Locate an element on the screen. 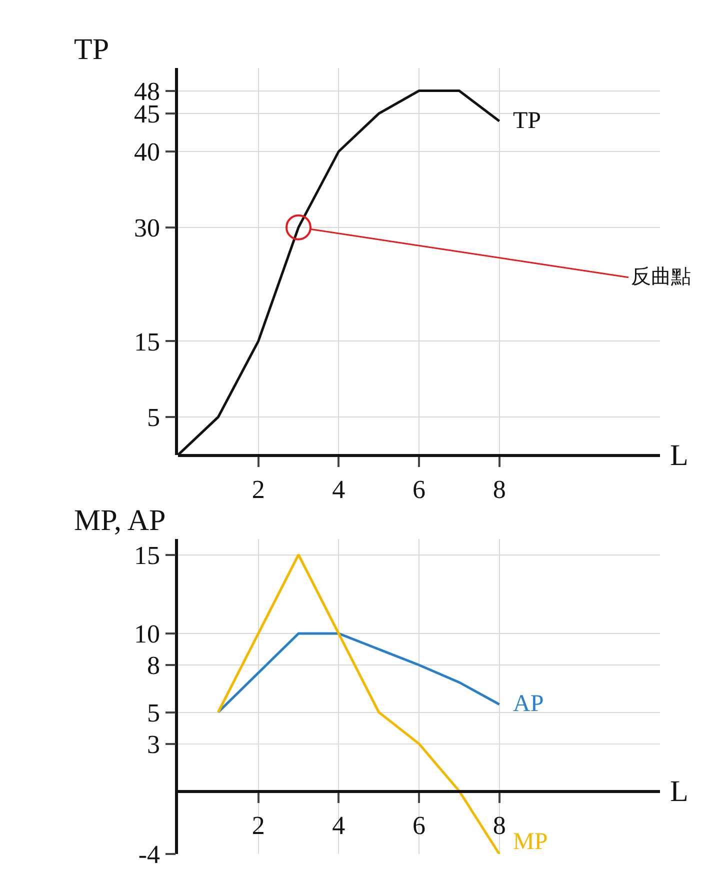 The height and width of the screenshot is (876, 715). y-tick-label: 40 is located at coordinates (147, 152).